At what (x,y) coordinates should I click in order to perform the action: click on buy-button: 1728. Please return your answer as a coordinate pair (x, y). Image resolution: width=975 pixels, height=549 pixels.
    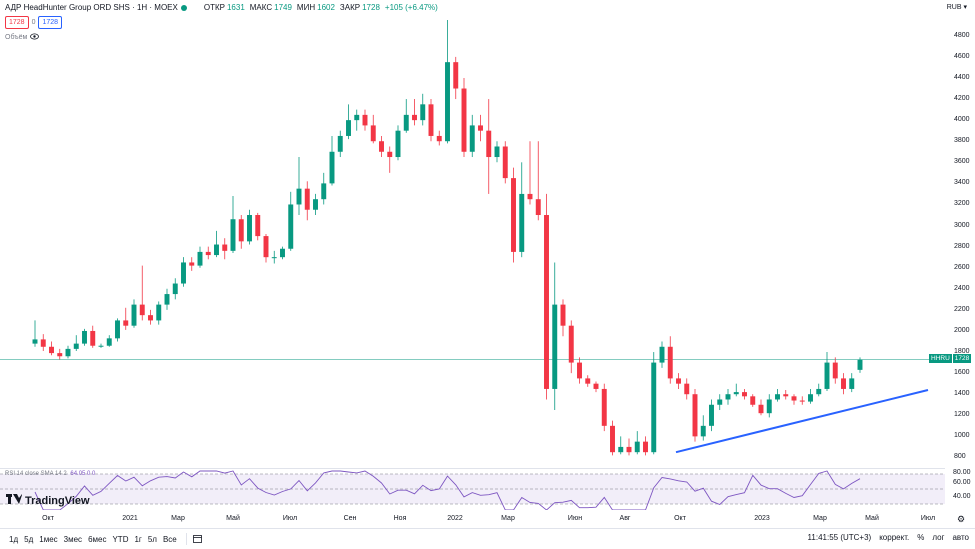
    Looking at the image, I should click on (50, 22).